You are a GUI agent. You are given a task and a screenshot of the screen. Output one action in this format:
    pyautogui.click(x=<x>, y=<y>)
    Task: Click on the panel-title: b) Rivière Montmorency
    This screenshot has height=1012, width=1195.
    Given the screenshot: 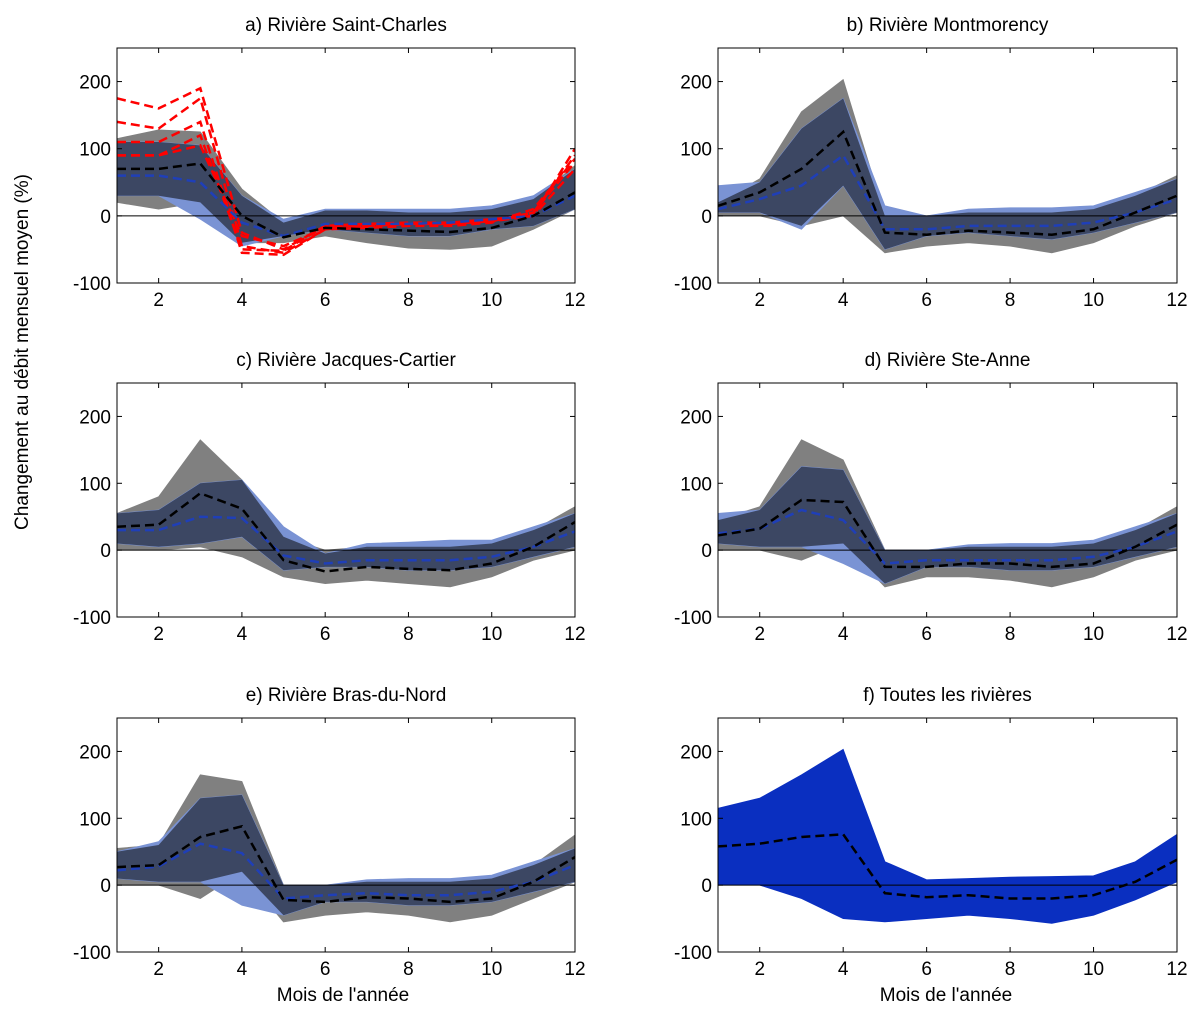 What is the action you would take?
    pyautogui.click(x=948, y=25)
    